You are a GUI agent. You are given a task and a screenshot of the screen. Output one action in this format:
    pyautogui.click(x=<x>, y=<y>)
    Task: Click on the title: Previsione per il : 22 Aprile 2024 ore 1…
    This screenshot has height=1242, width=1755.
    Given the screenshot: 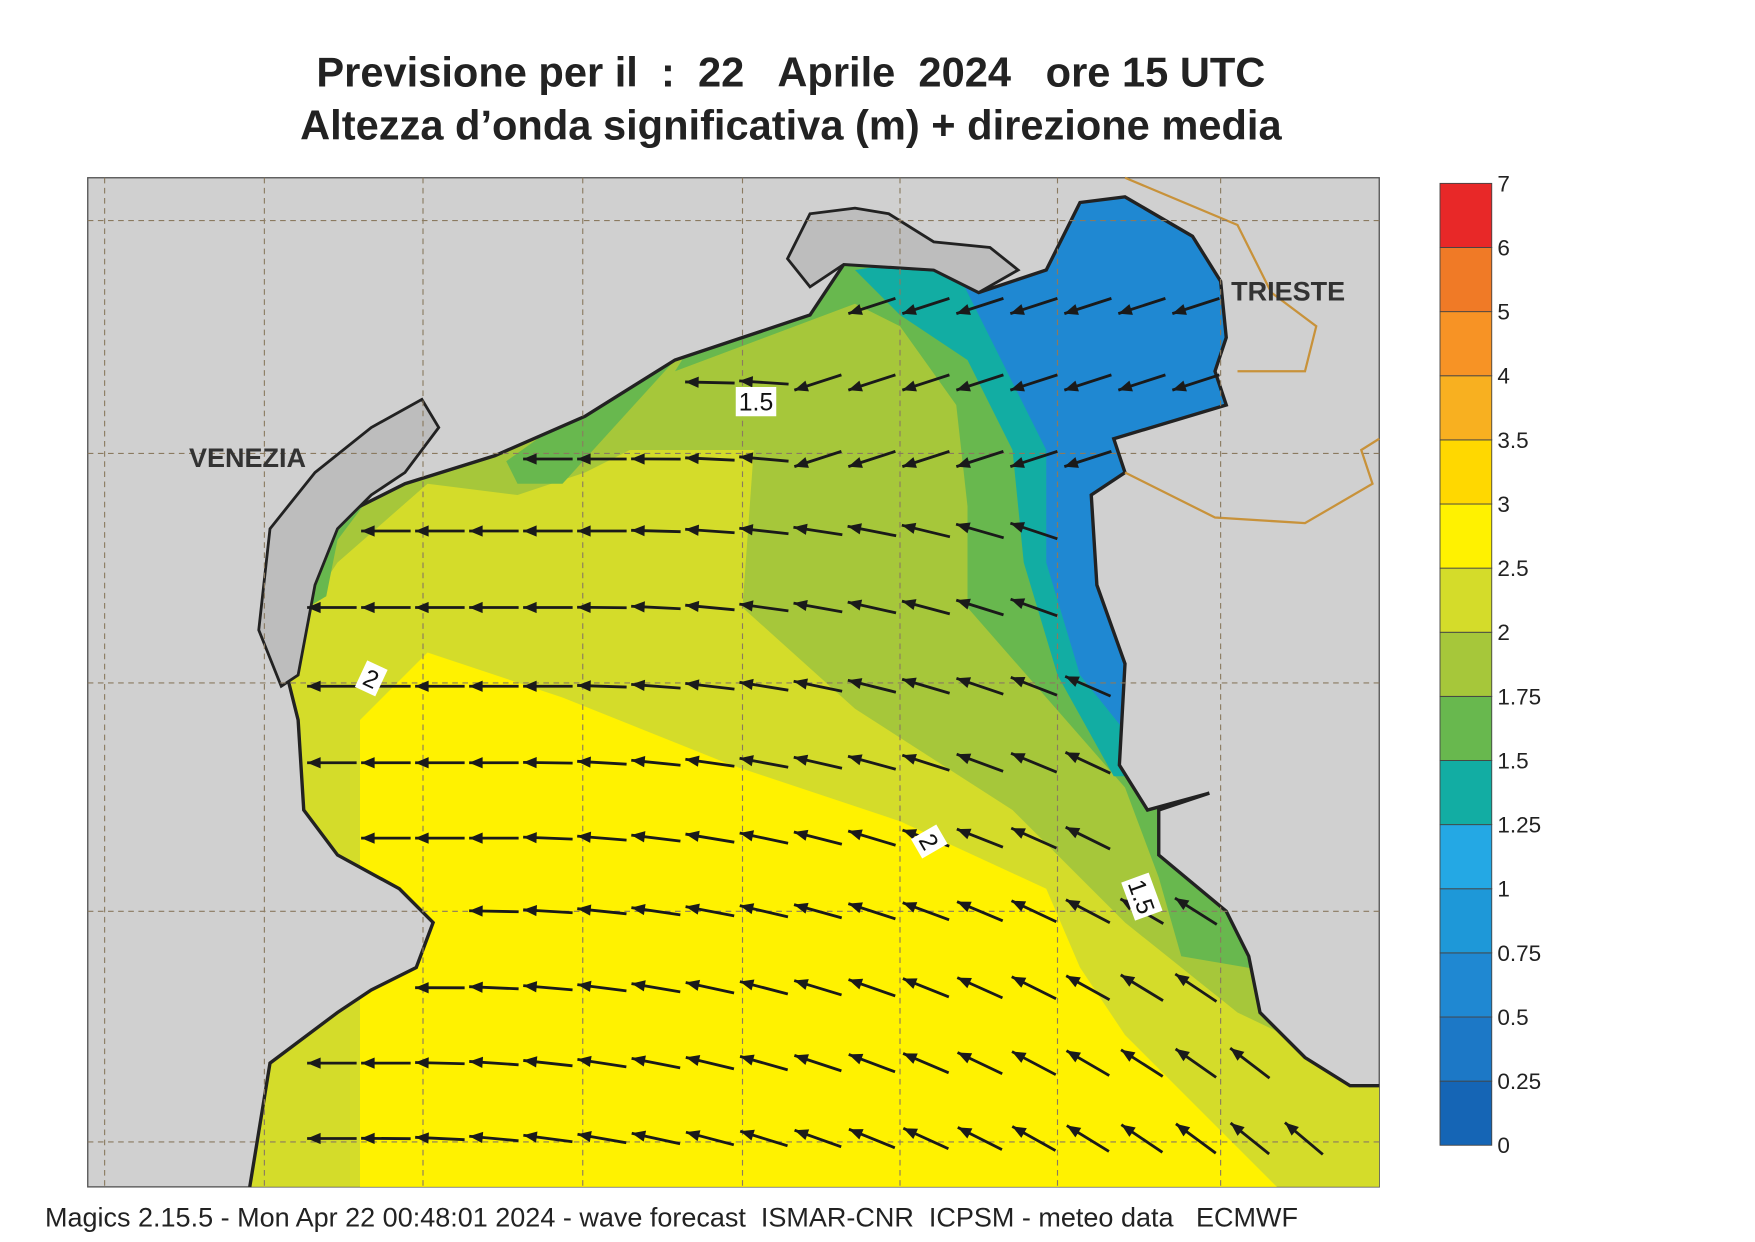 What is the action you would take?
    pyautogui.click(x=790, y=72)
    